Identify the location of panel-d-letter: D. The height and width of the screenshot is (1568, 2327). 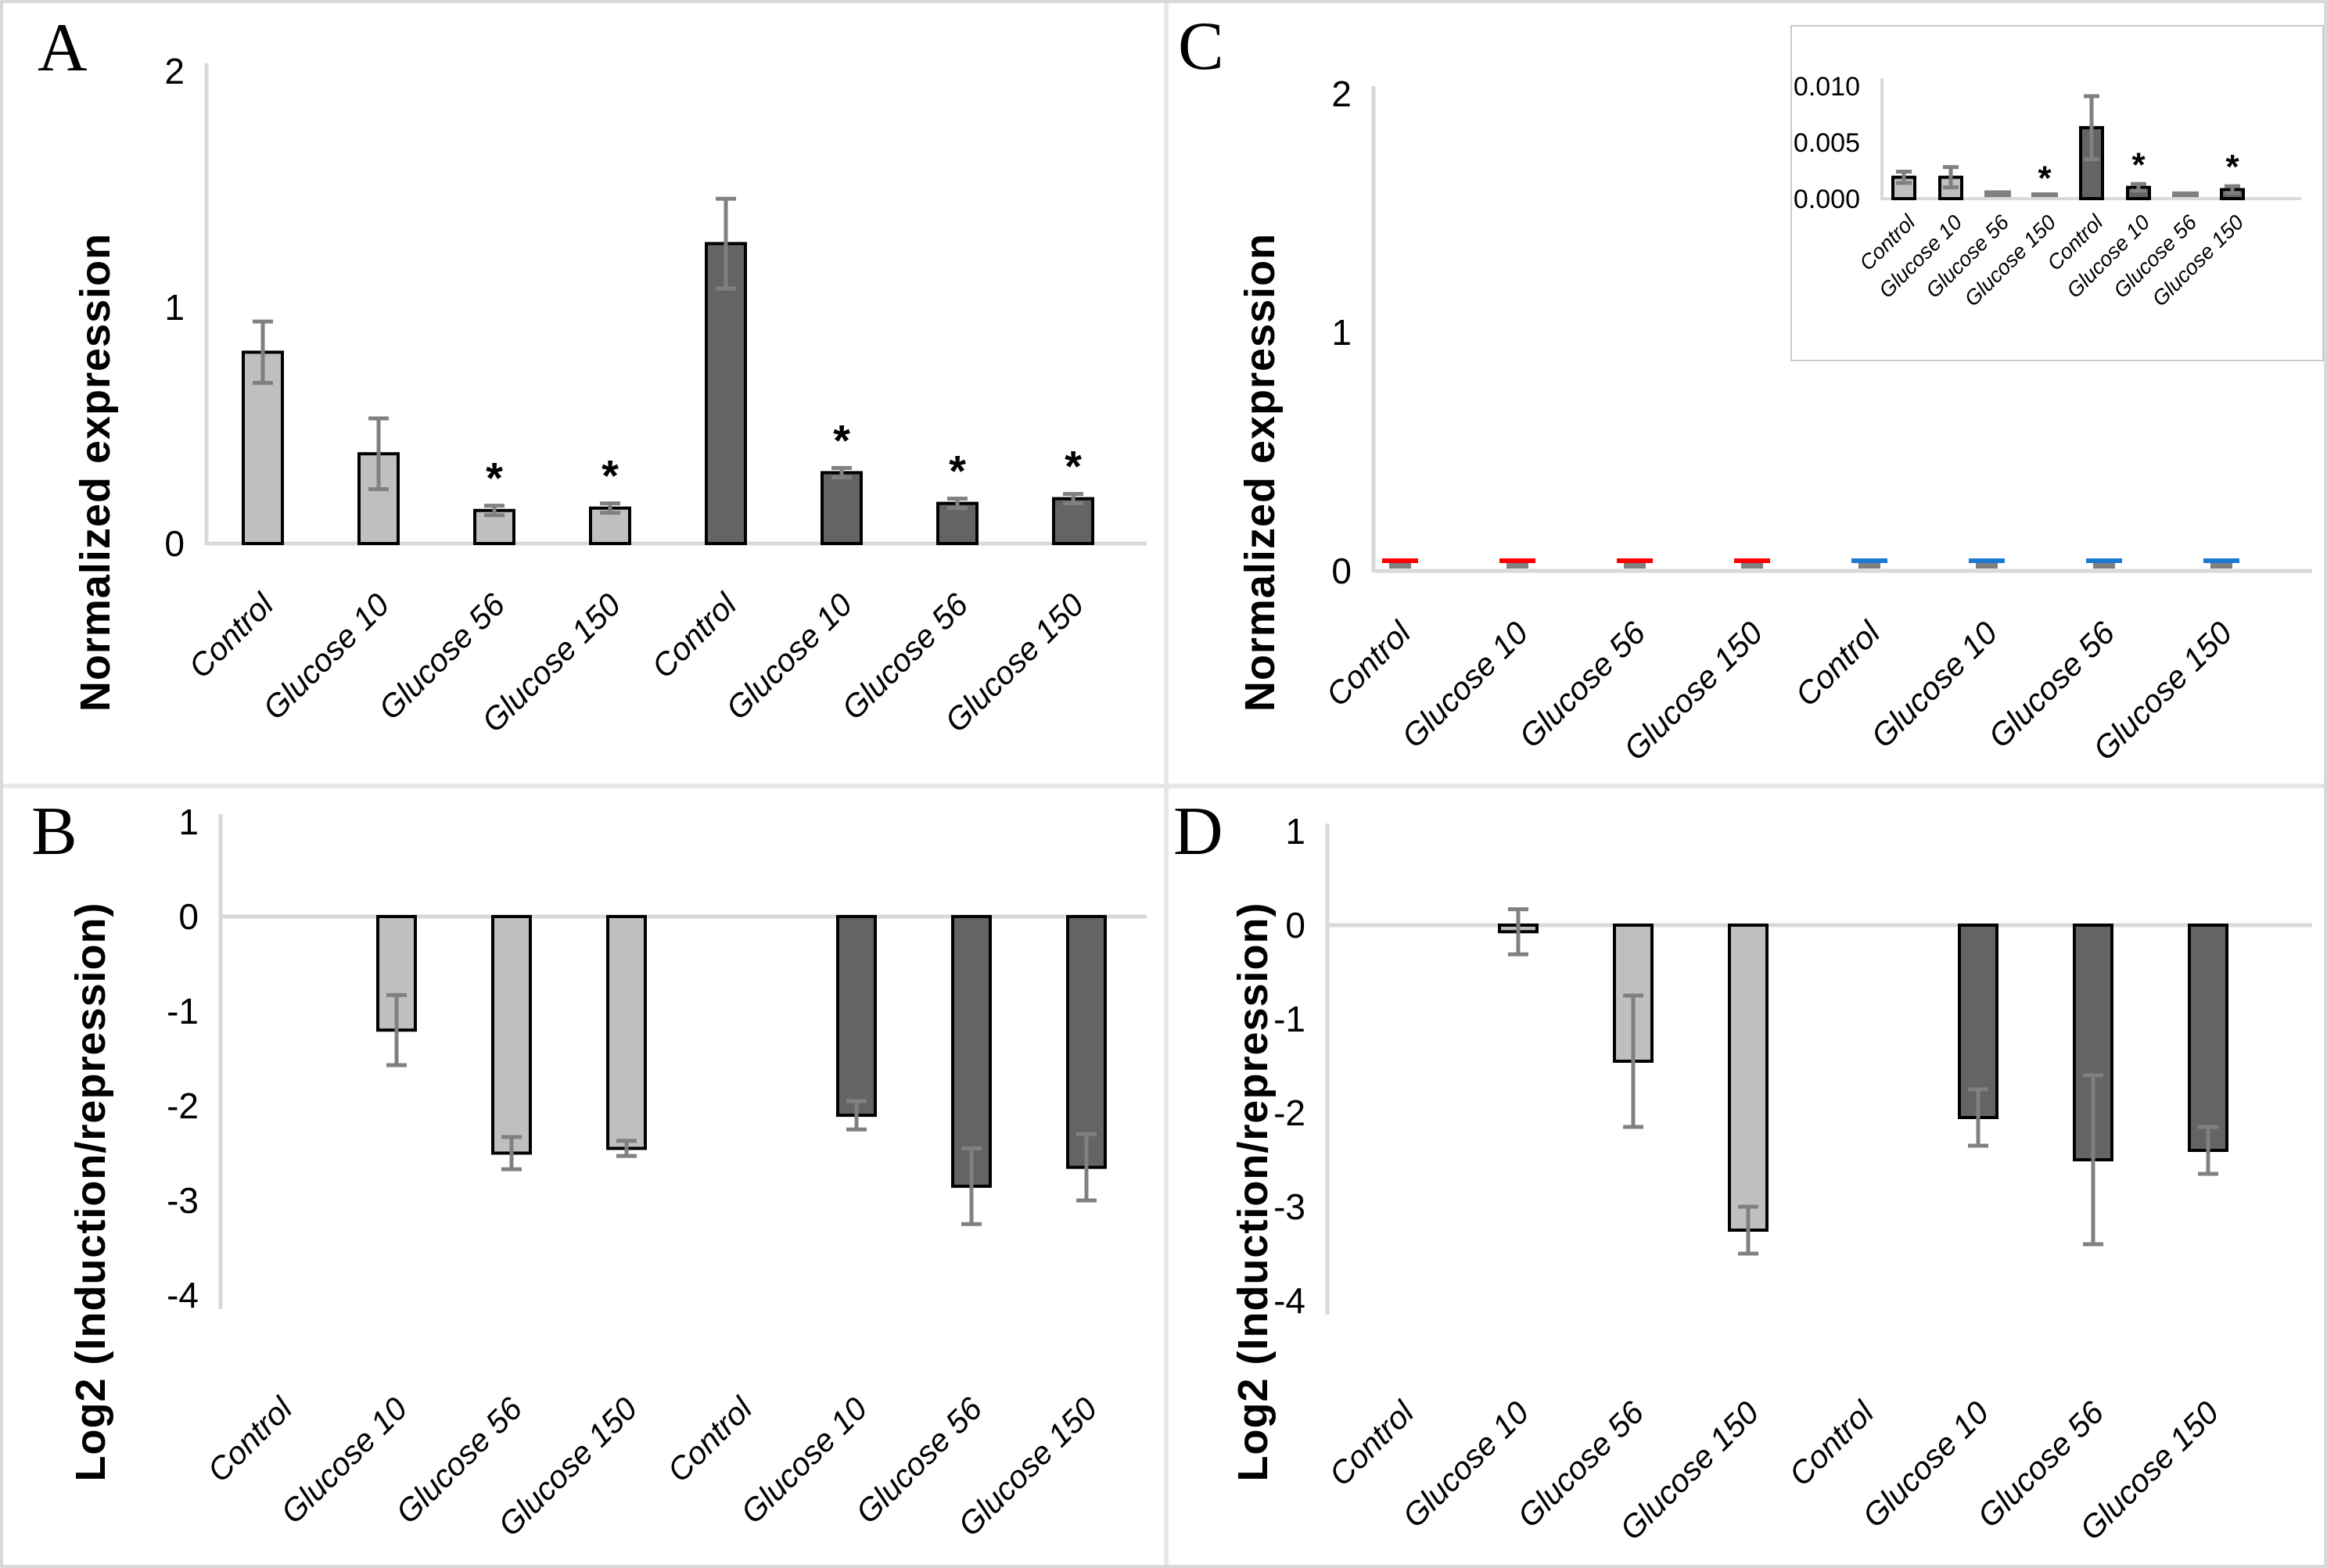
(1198, 832).